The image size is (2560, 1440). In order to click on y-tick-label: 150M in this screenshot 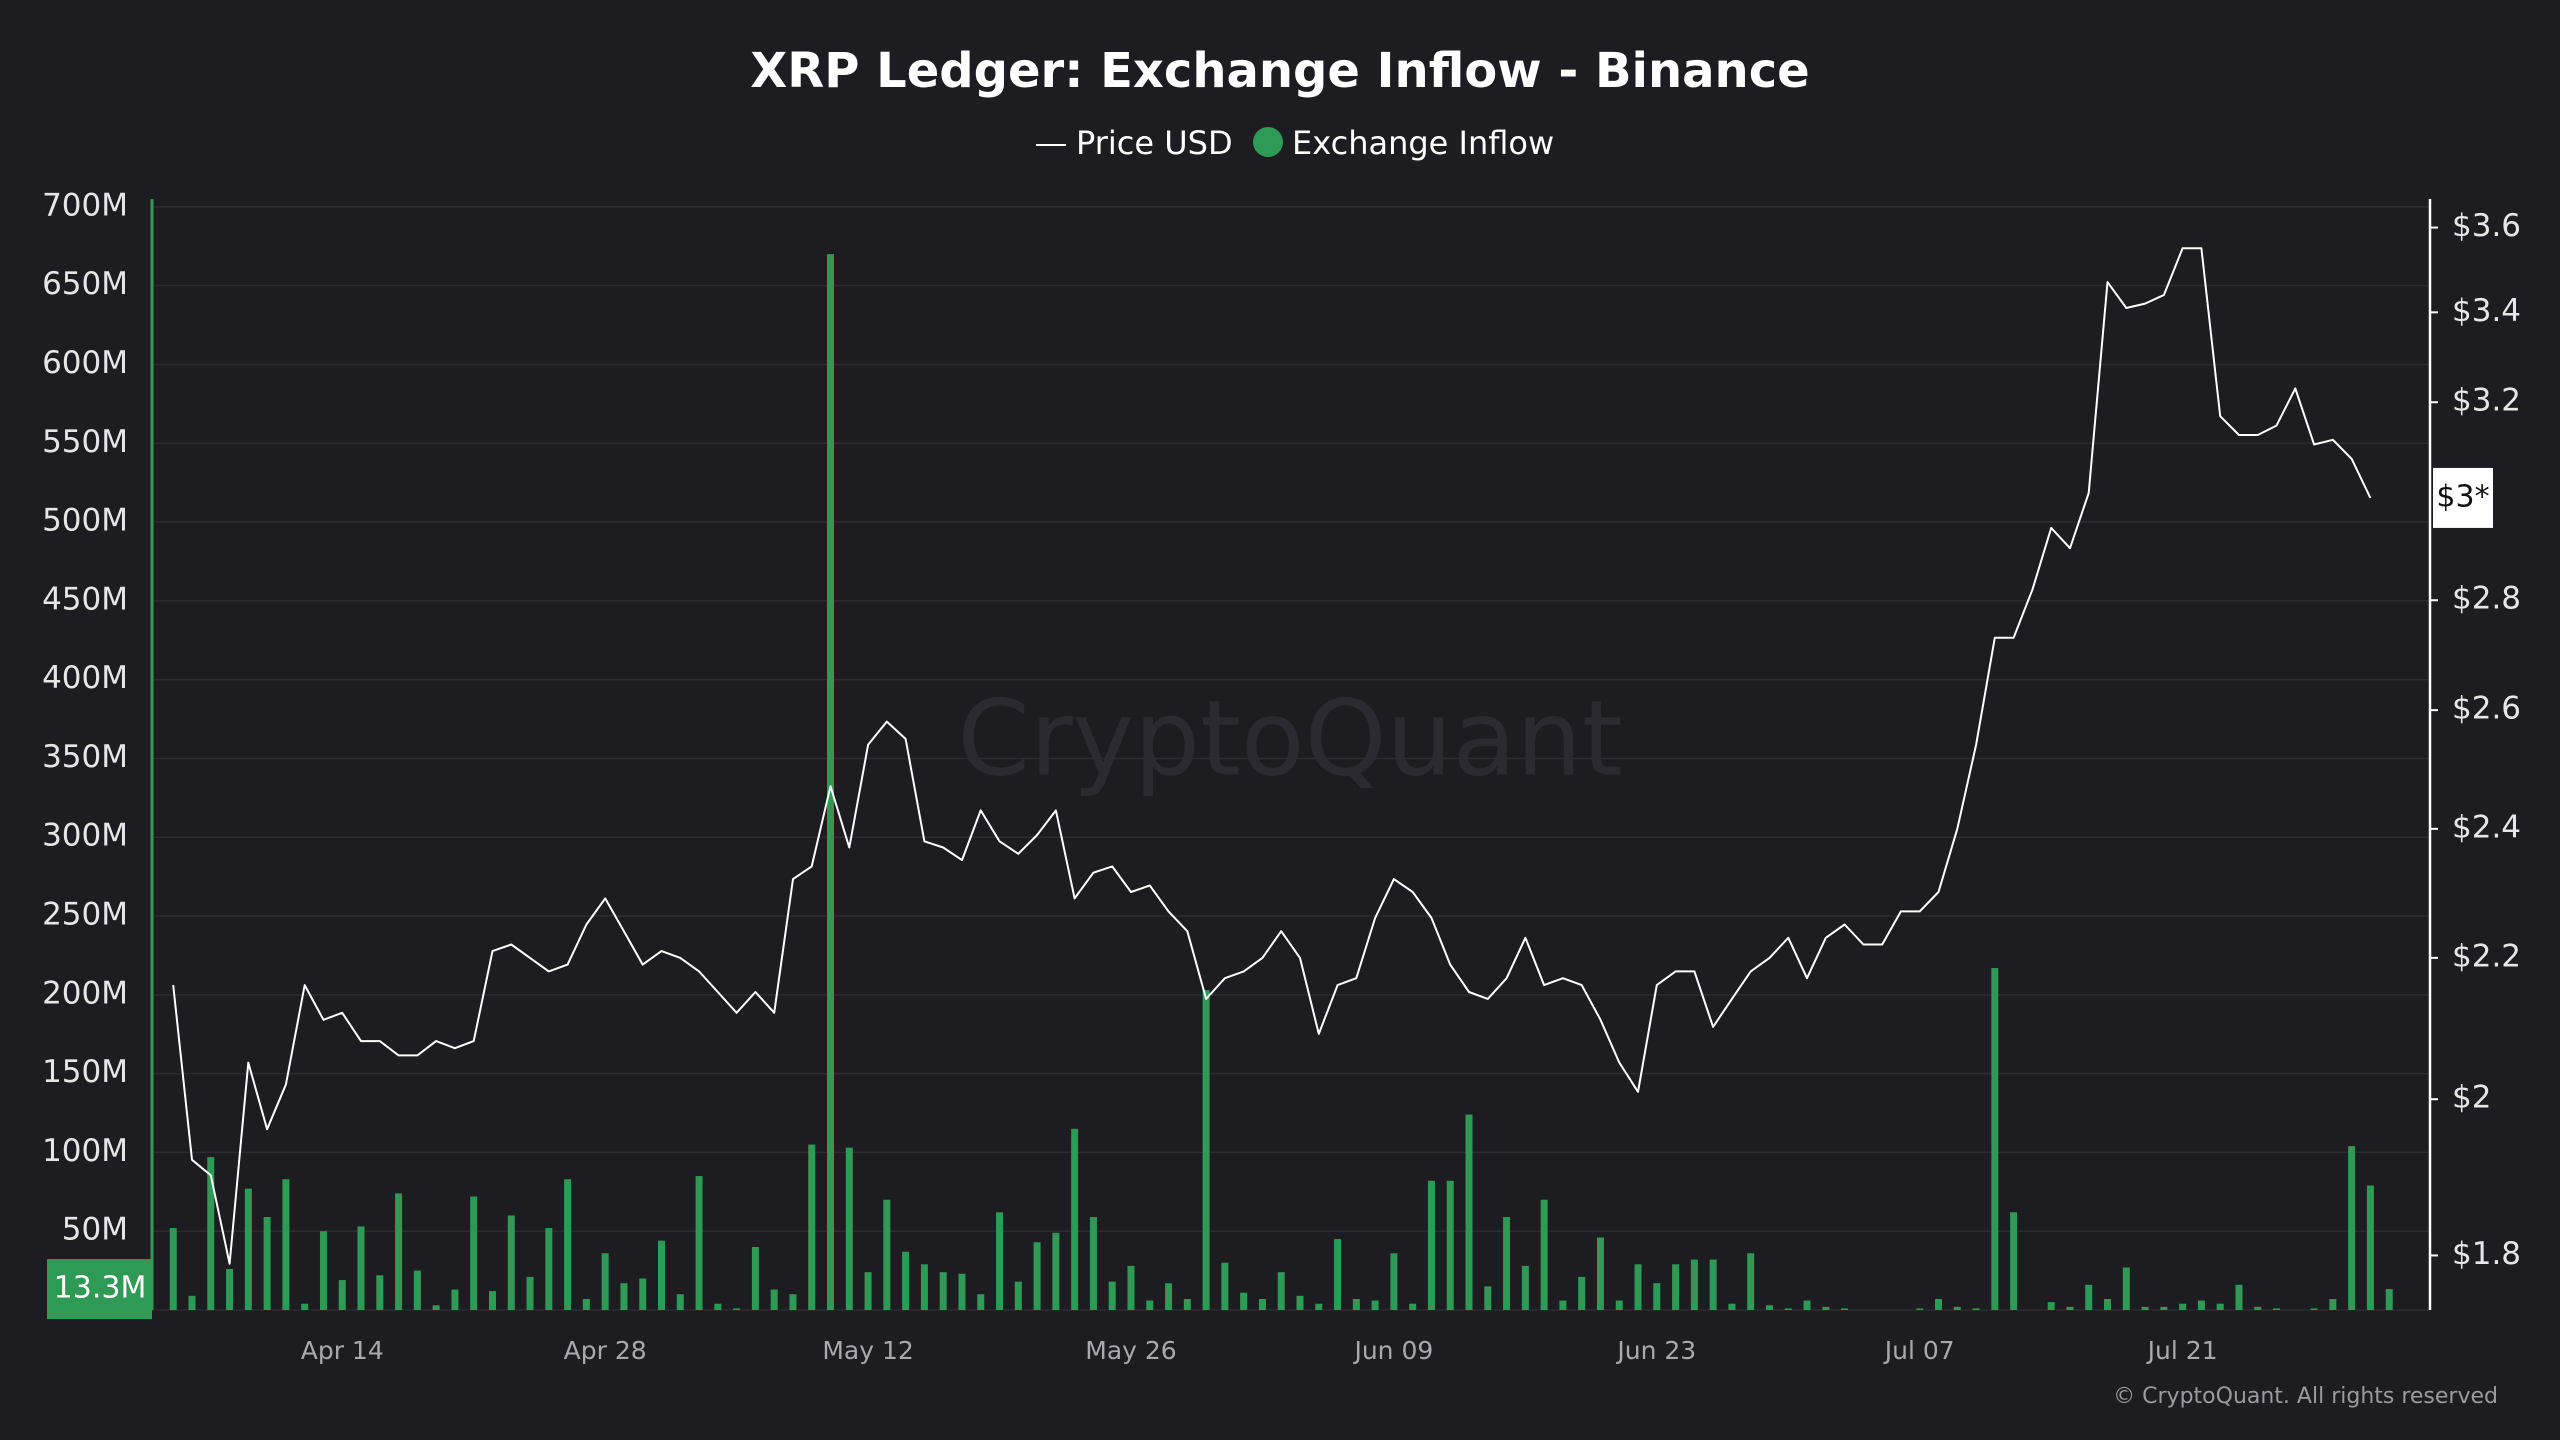, I will do `click(85, 1072)`.